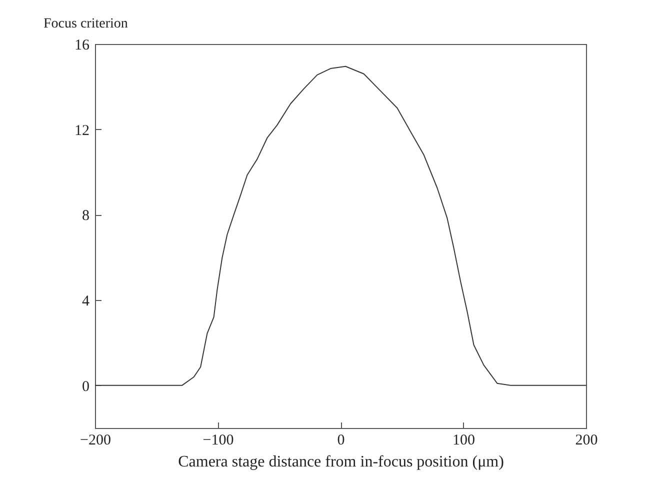 This screenshot has width=659, height=478. I want to click on y-tick-label: 12, so click(82, 130).